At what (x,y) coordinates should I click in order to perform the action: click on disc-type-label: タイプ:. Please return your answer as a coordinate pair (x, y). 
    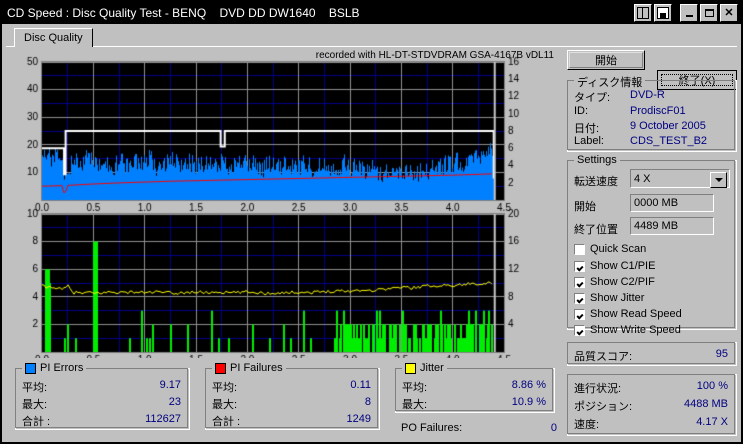
    Looking at the image, I should click on (592, 98).